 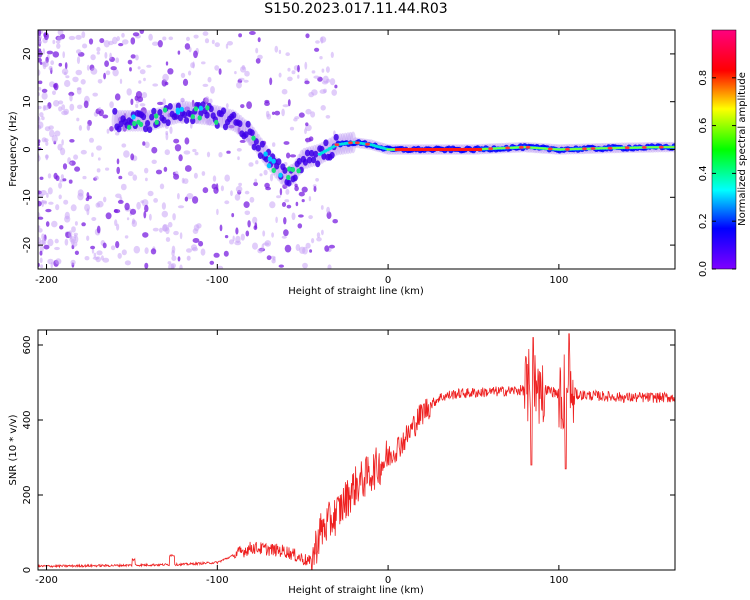 I want to click on y-tick-label: 200, so click(x=27, y=494).